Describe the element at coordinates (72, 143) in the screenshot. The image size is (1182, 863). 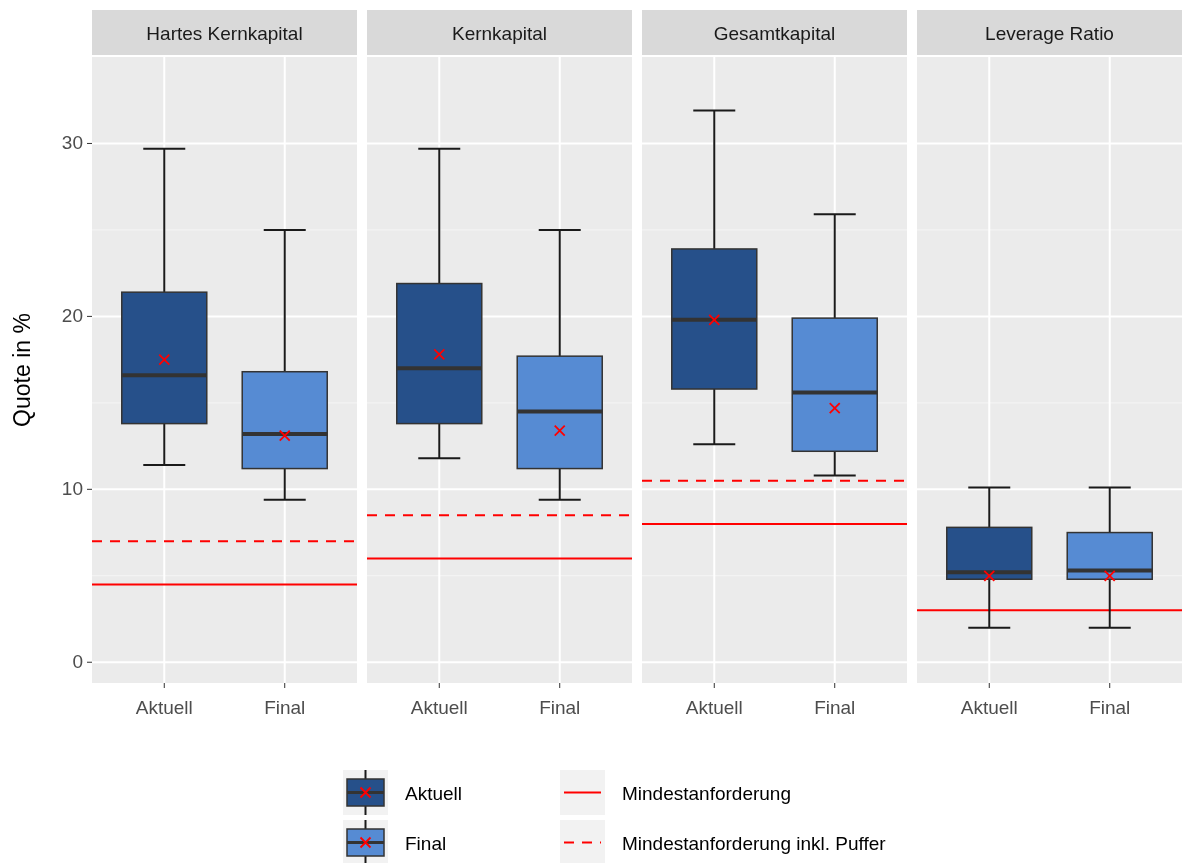
I see `y-tick-label: 30` at that location.